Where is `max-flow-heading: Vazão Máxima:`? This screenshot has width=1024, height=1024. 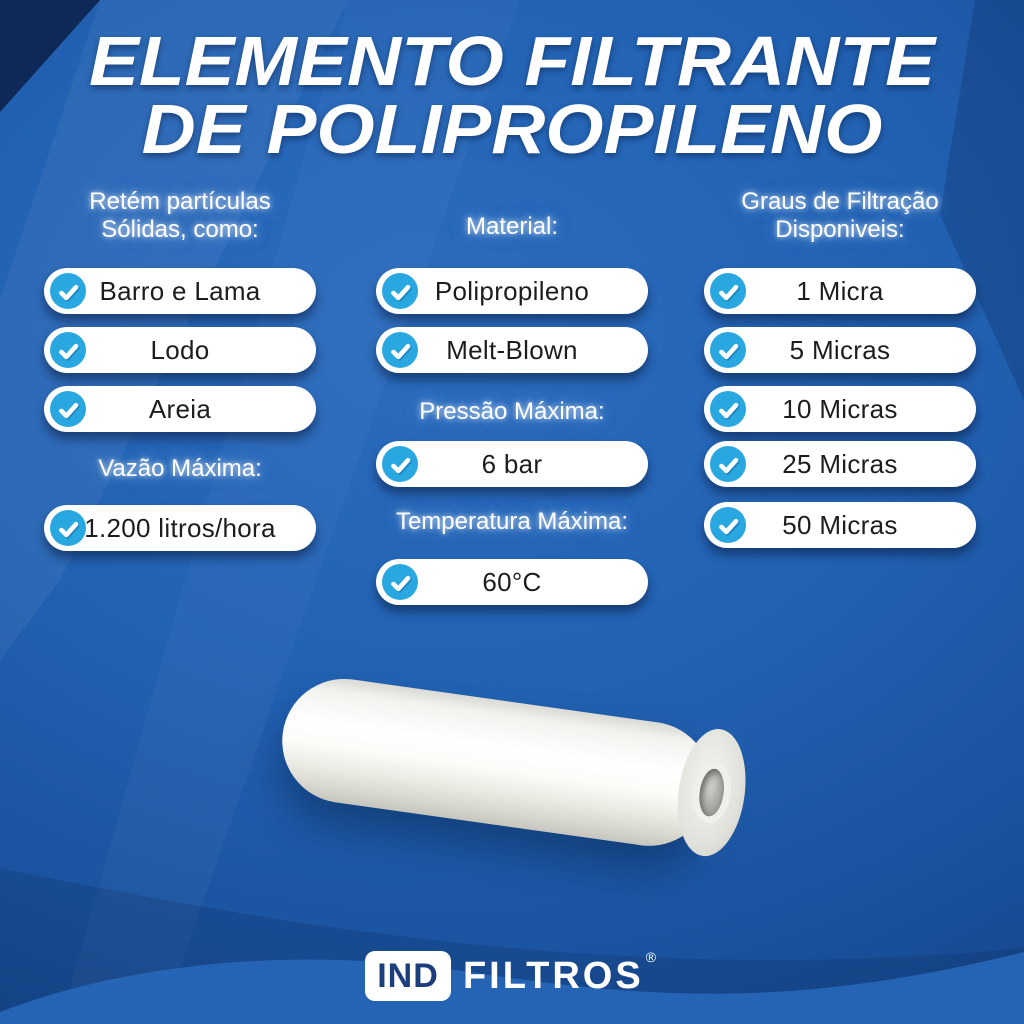 max-flow-heading: Vazão Máxima: is located at coordinates (180, 468).